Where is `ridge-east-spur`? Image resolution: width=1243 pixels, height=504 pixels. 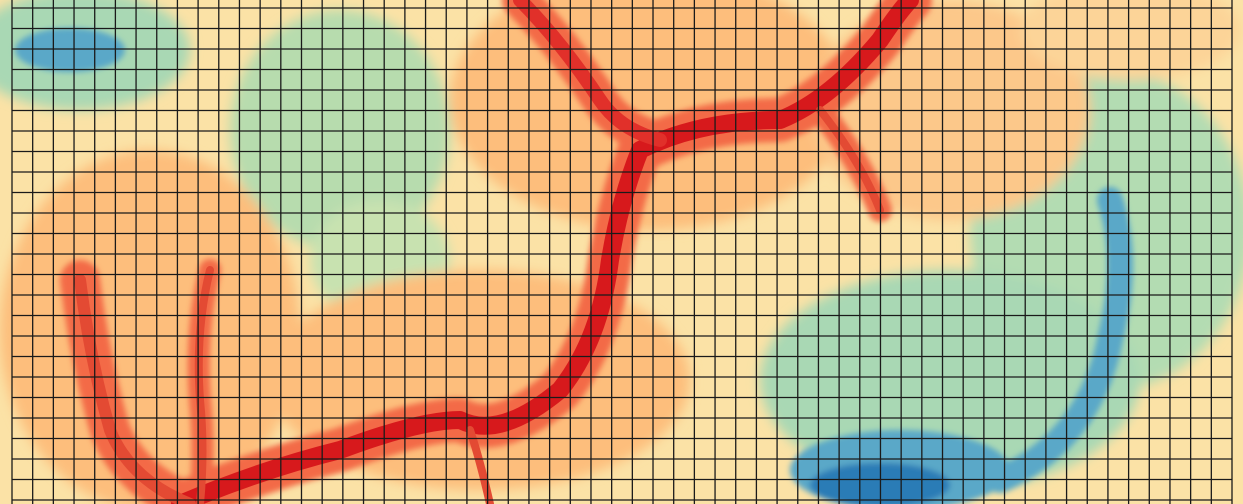
ridge-east-spur is located at coordinates (850, 160).